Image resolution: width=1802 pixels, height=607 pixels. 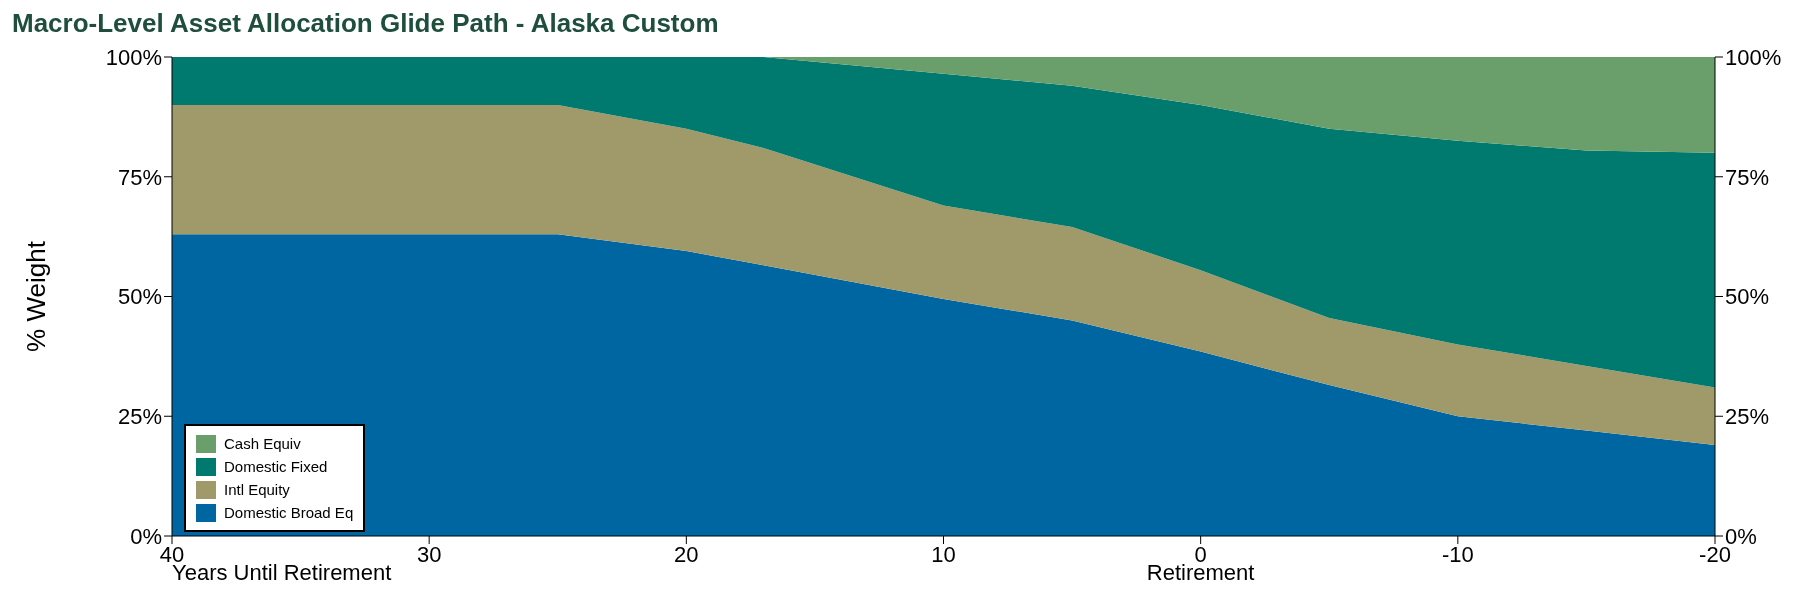 What do you see at coordinates (1753, 57) in the screenshot?
I see `y2-tick-label: 100%` at bounding box center [1753, 57].